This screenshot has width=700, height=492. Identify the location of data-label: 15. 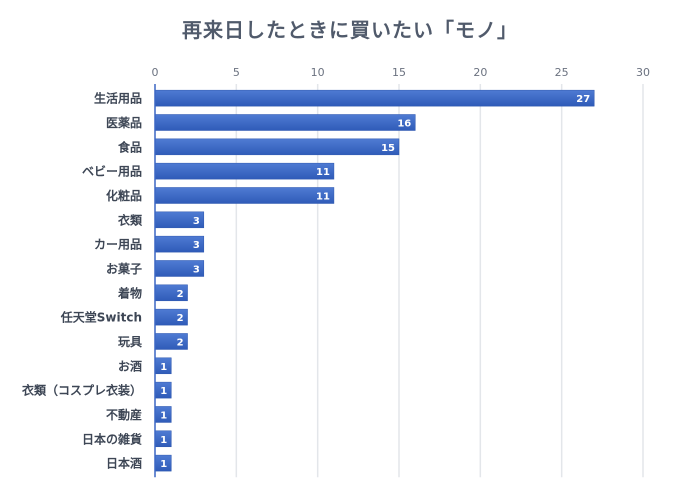
(388, 148).